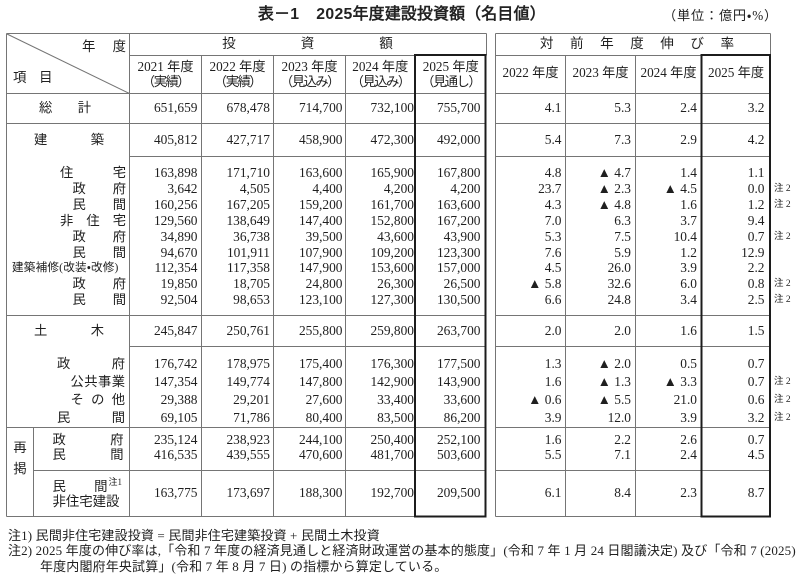 This screenshot has height=578, width=800. What do you see at coordinates (392, 107) in the screenshot?
I see `value-cell: 732,100` at bounding box center [392, 107].